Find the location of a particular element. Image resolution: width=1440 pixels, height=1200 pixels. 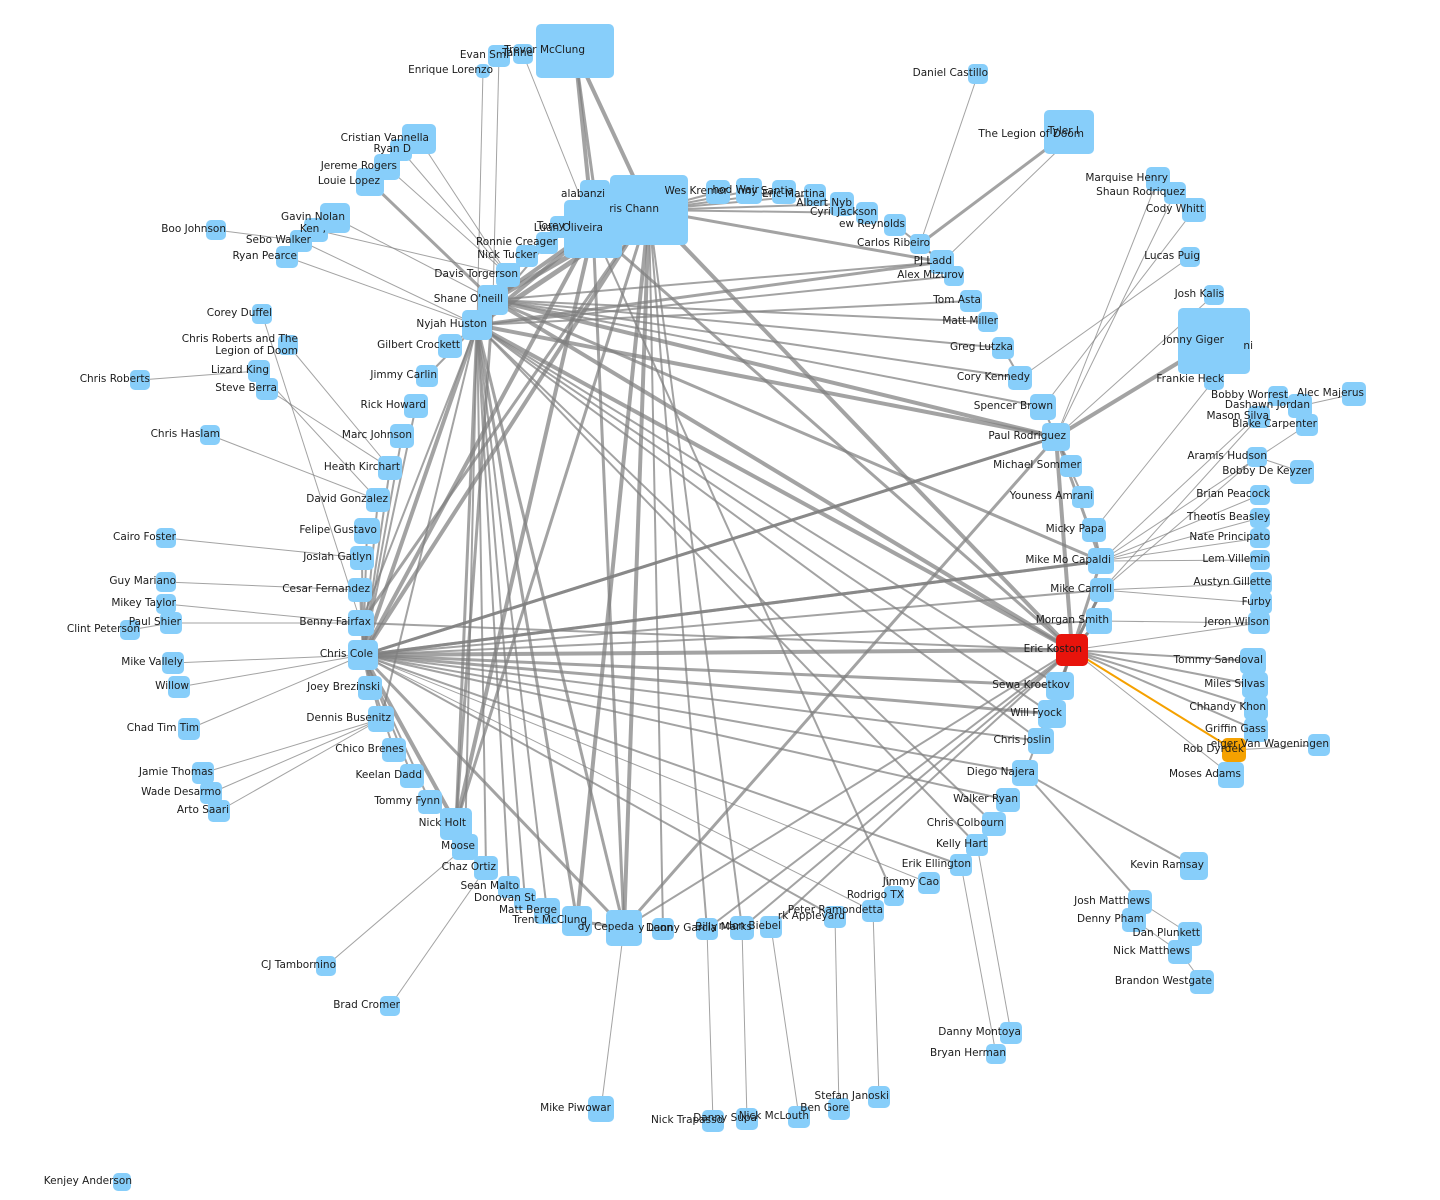

graph-node-louie-lopez is located at coordinates (370, 182).